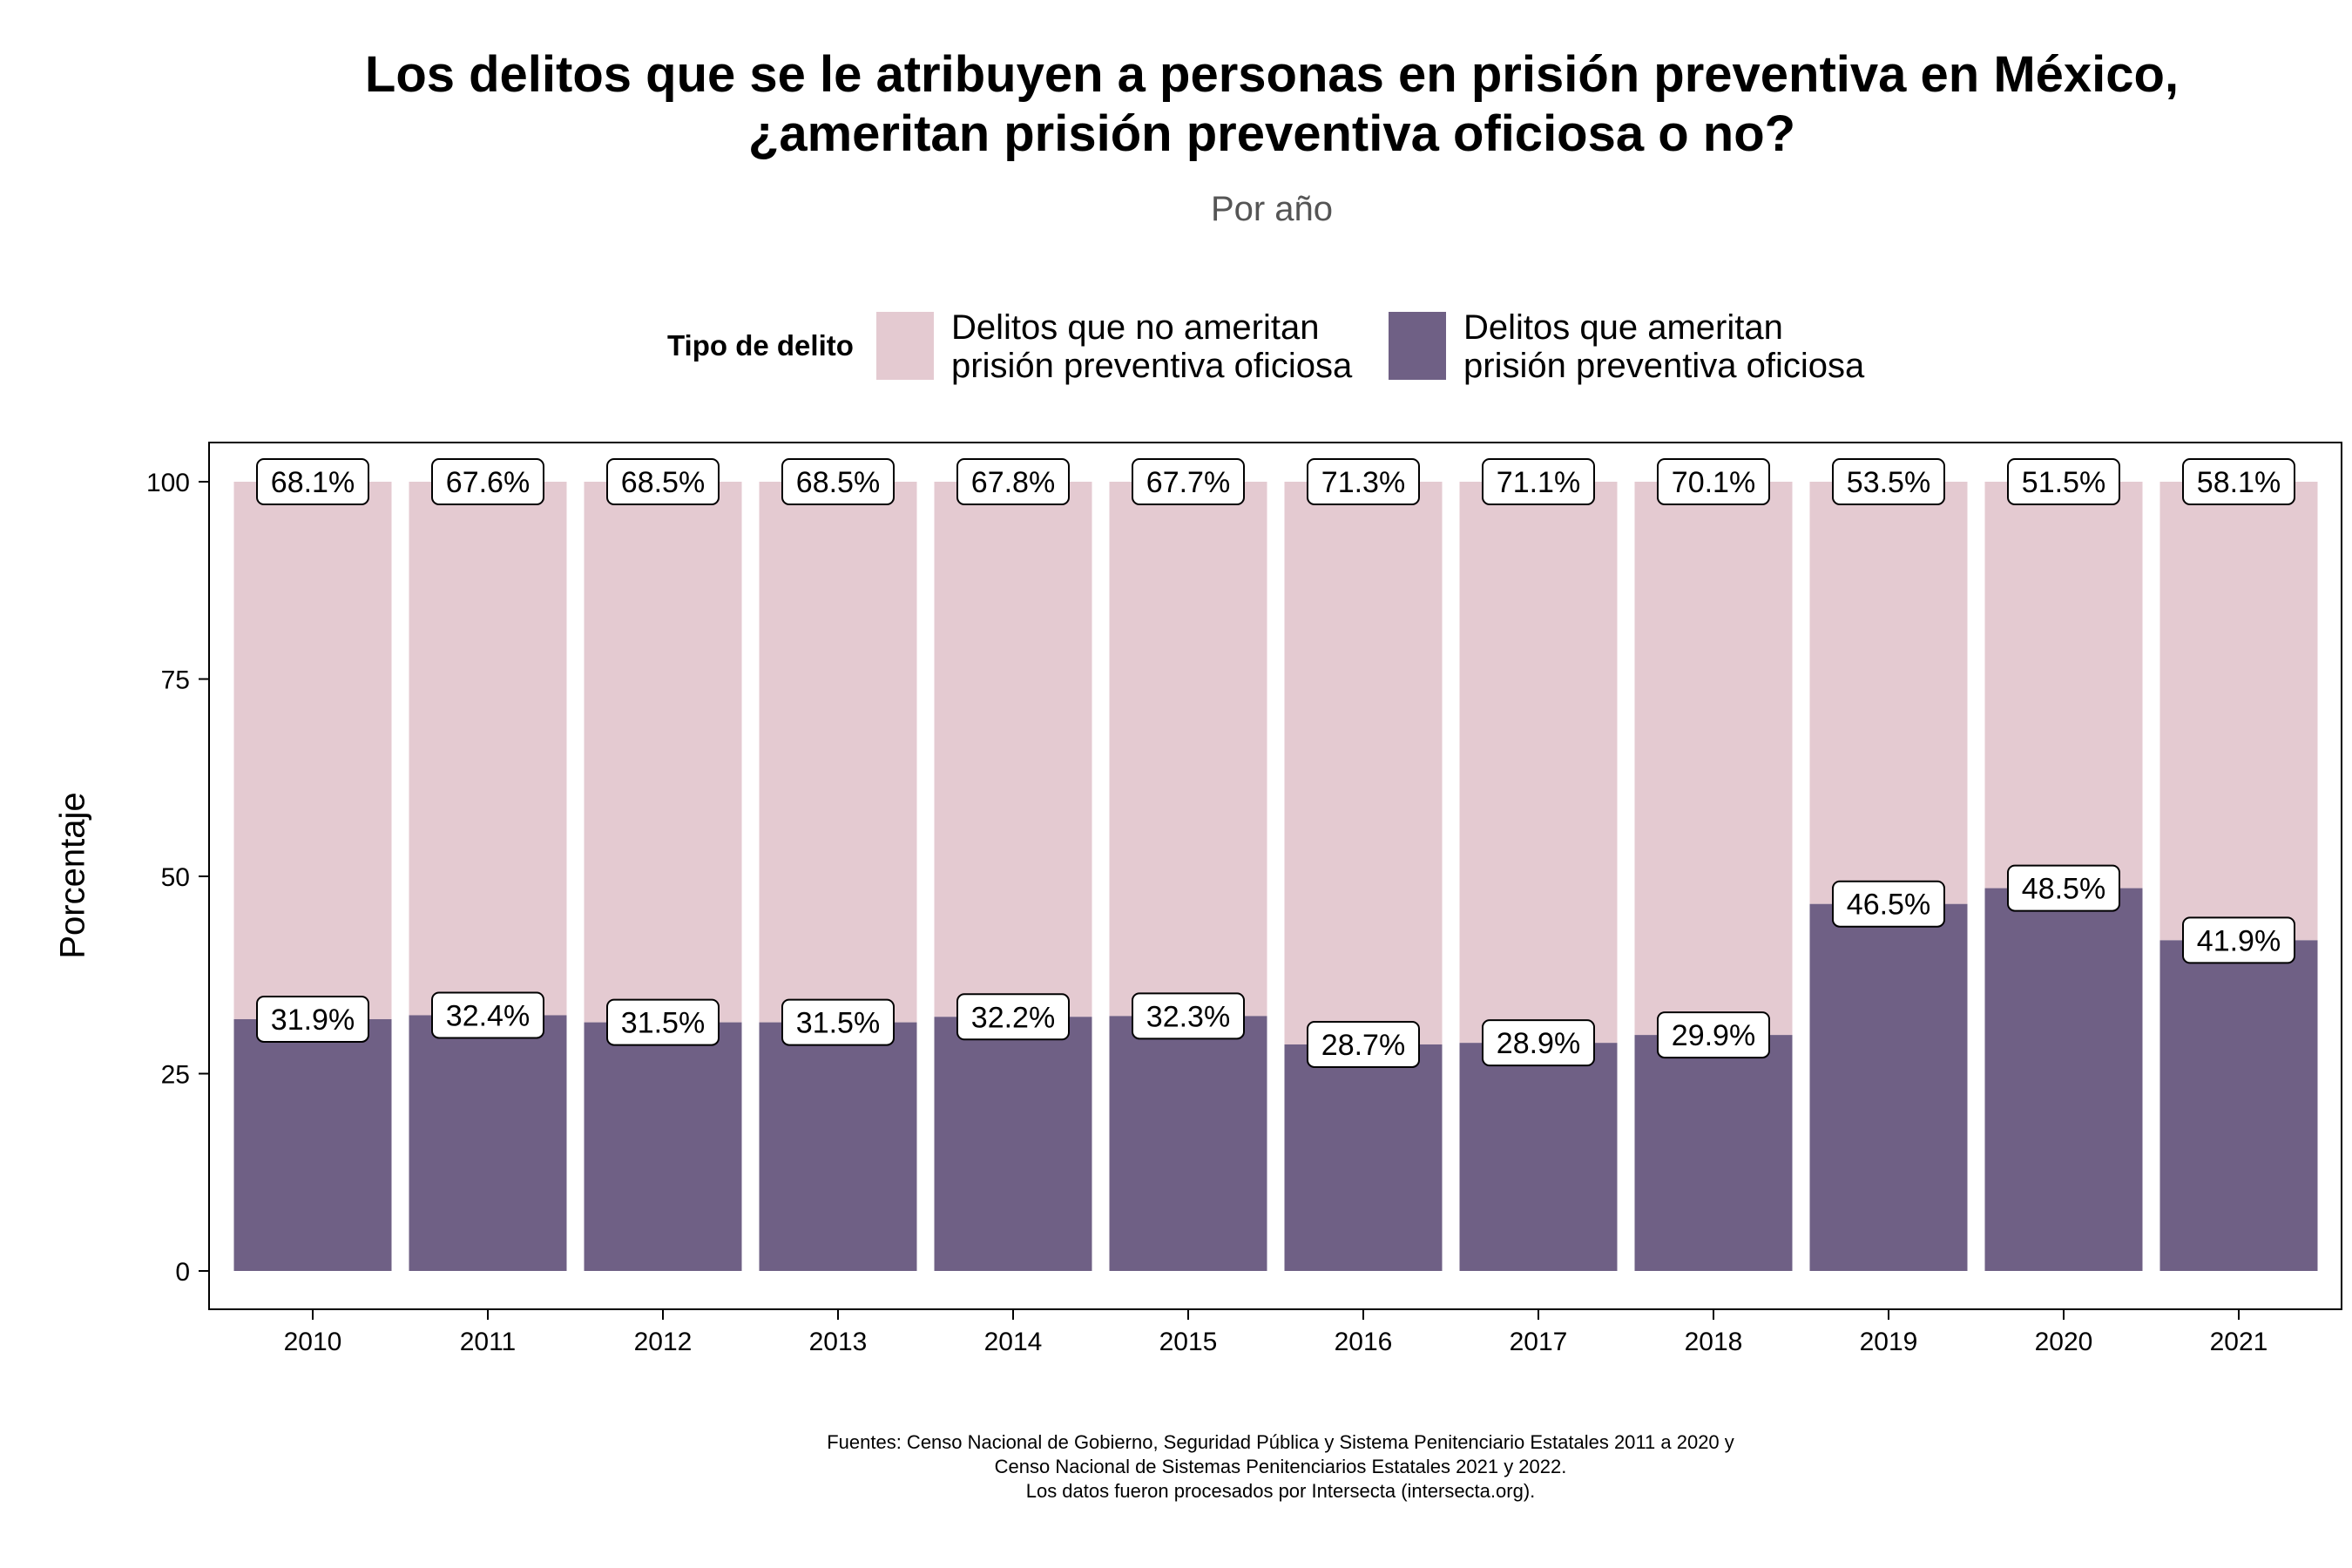 The width and height of the screenshot is (2352, 1568). I want to click on data-label-ameritan-2013-box, so click(838, 1022).